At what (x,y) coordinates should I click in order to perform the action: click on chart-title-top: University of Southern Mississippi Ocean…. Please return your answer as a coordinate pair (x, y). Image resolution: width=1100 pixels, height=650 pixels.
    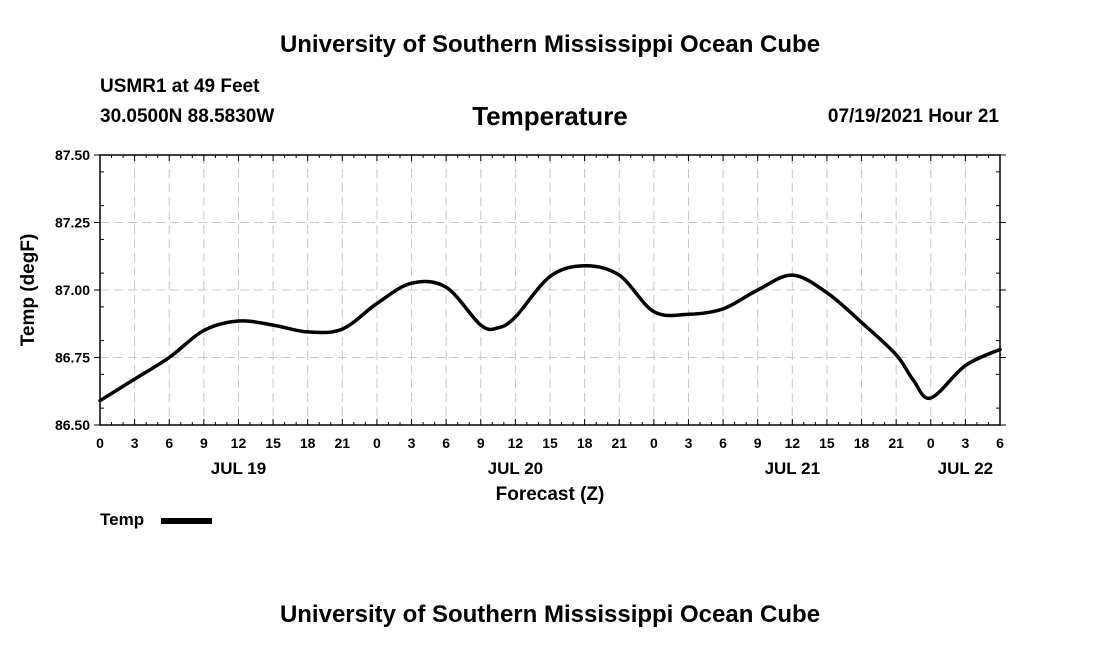
    Looking at the image, I should click on (550, 44).